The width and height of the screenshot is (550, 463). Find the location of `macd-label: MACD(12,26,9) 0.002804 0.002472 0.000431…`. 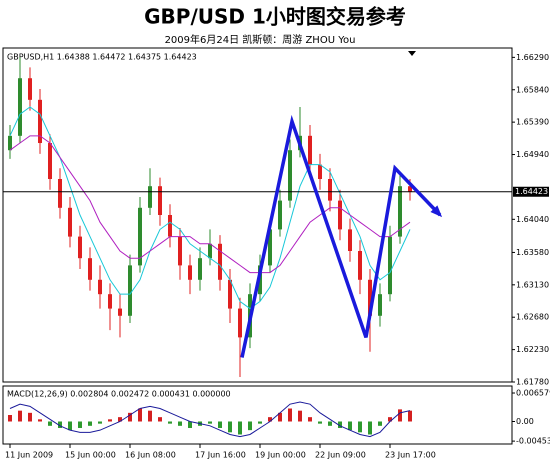

macd-label: MACD(12,26,9) 0.002804 0.002472 0.000431… is located at coordinates (119, 394).